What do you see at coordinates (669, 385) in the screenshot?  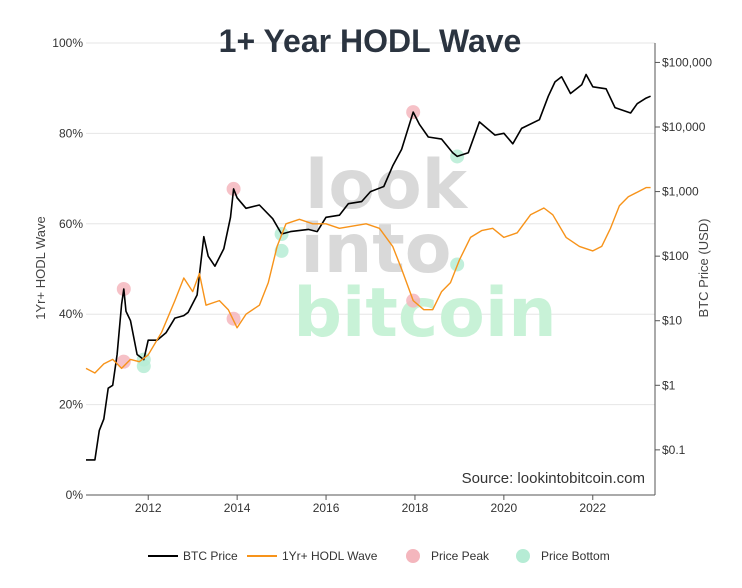 I see `y-right-tick-label: $1` at bounding box center [669, 385].